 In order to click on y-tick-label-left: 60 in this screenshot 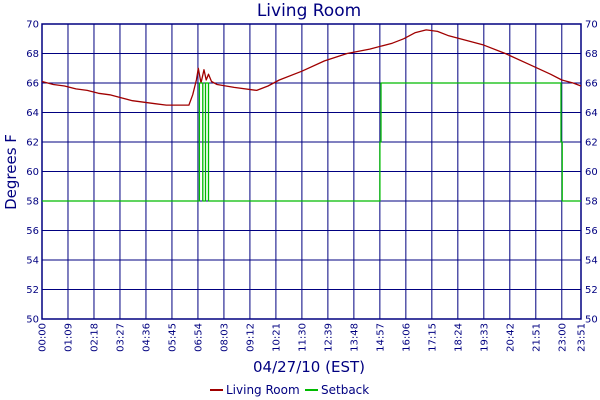, I will do `click(32, 172)`.